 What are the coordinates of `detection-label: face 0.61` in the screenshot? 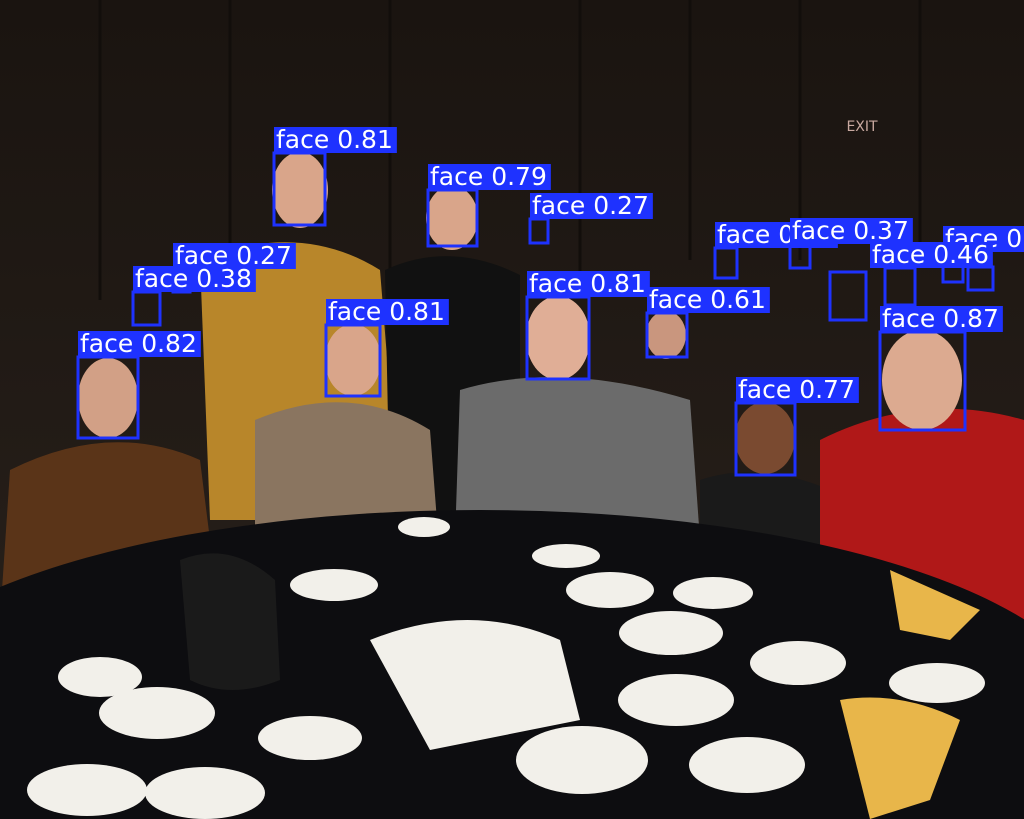 It's located at (707, 299).